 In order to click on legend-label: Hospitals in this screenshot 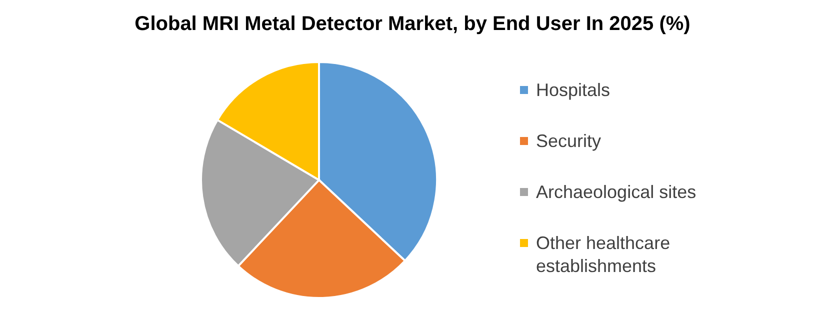, I will do `click(573, 90)`.